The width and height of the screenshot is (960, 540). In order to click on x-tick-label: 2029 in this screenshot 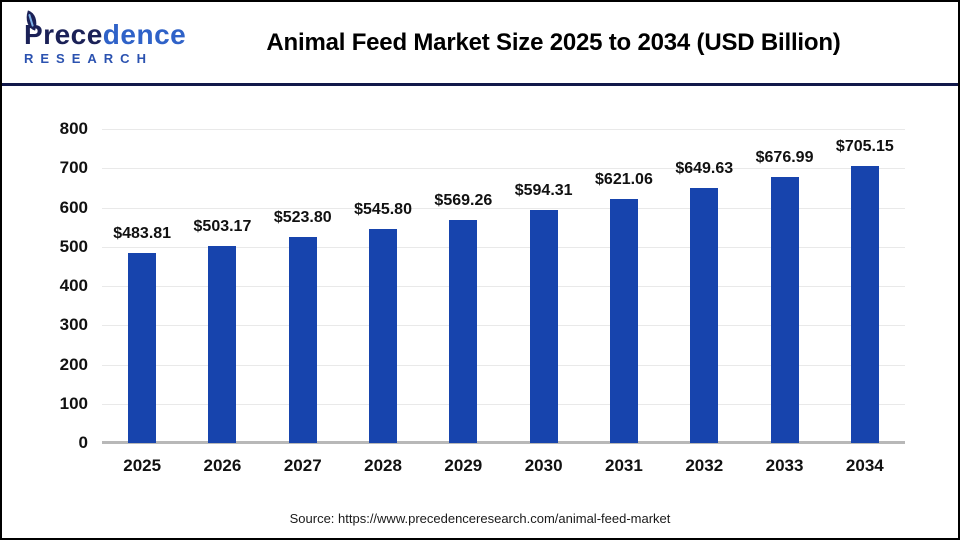, I will do `click(463, 465)`.